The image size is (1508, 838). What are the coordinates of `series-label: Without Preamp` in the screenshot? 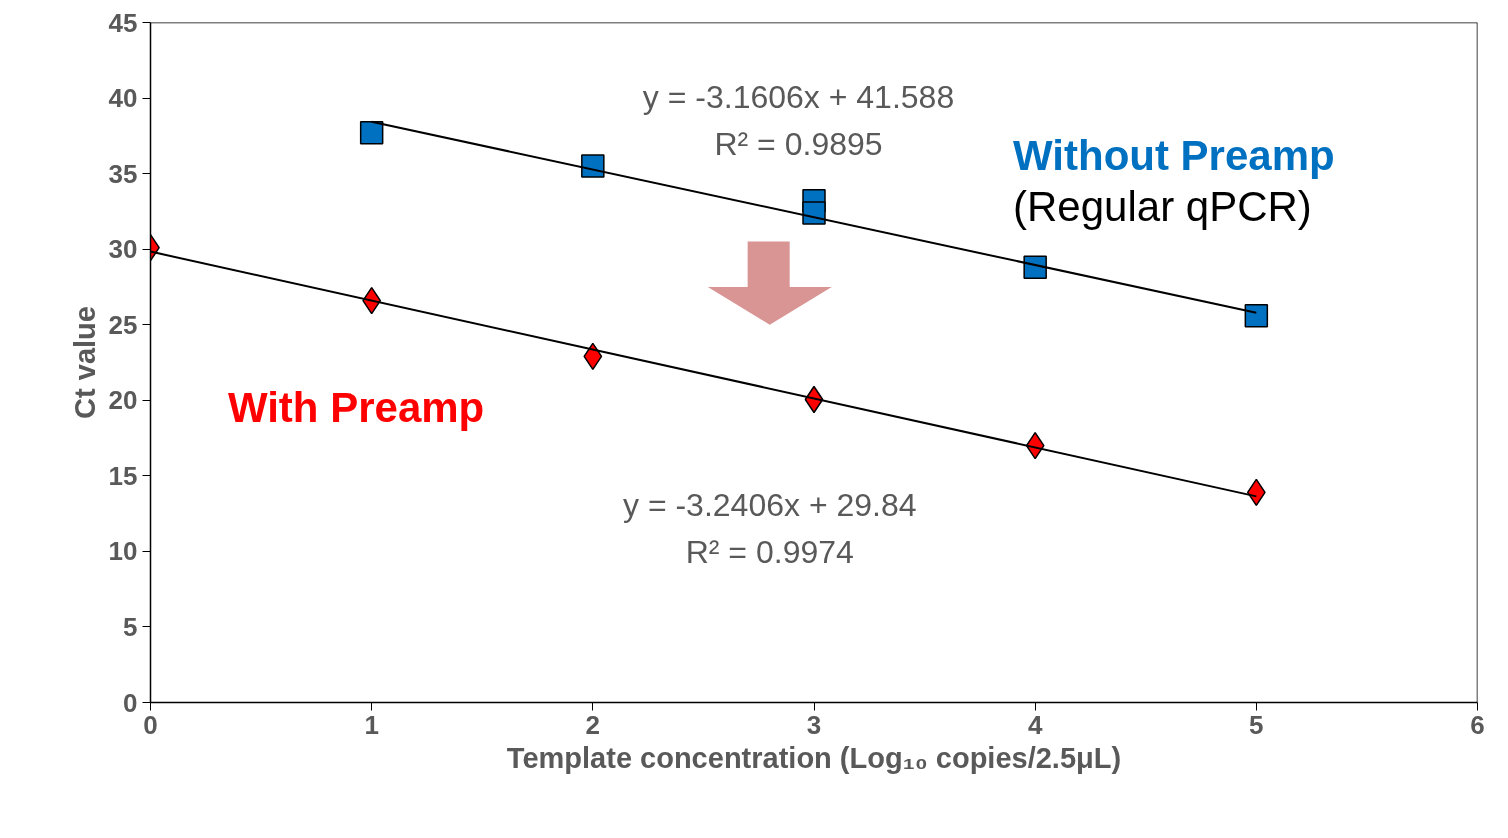 It's located at (1174, 155).